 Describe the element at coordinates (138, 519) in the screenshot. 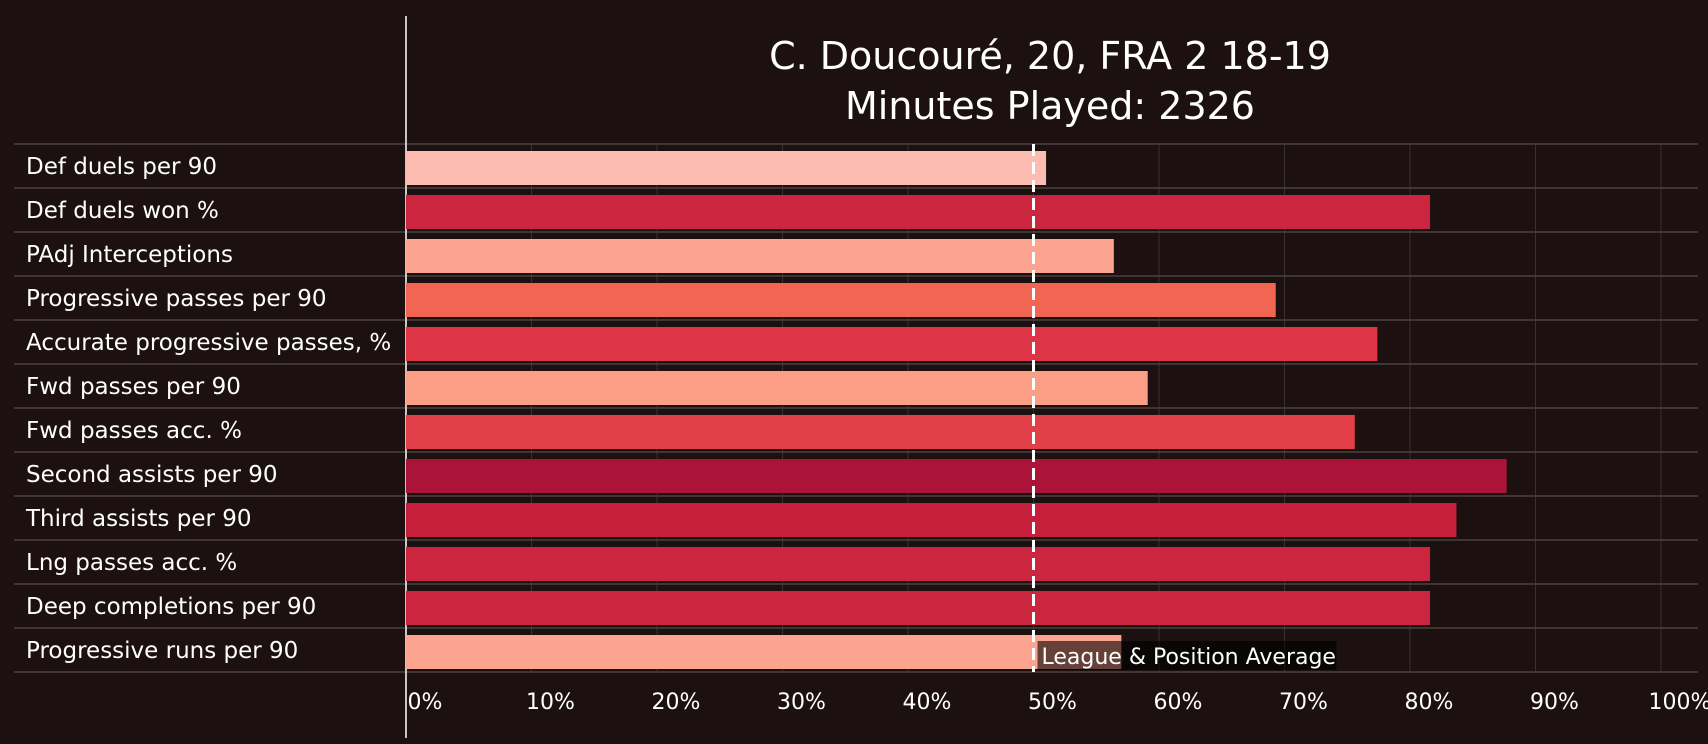

I see `category-label: Third assists per 90` at that location.